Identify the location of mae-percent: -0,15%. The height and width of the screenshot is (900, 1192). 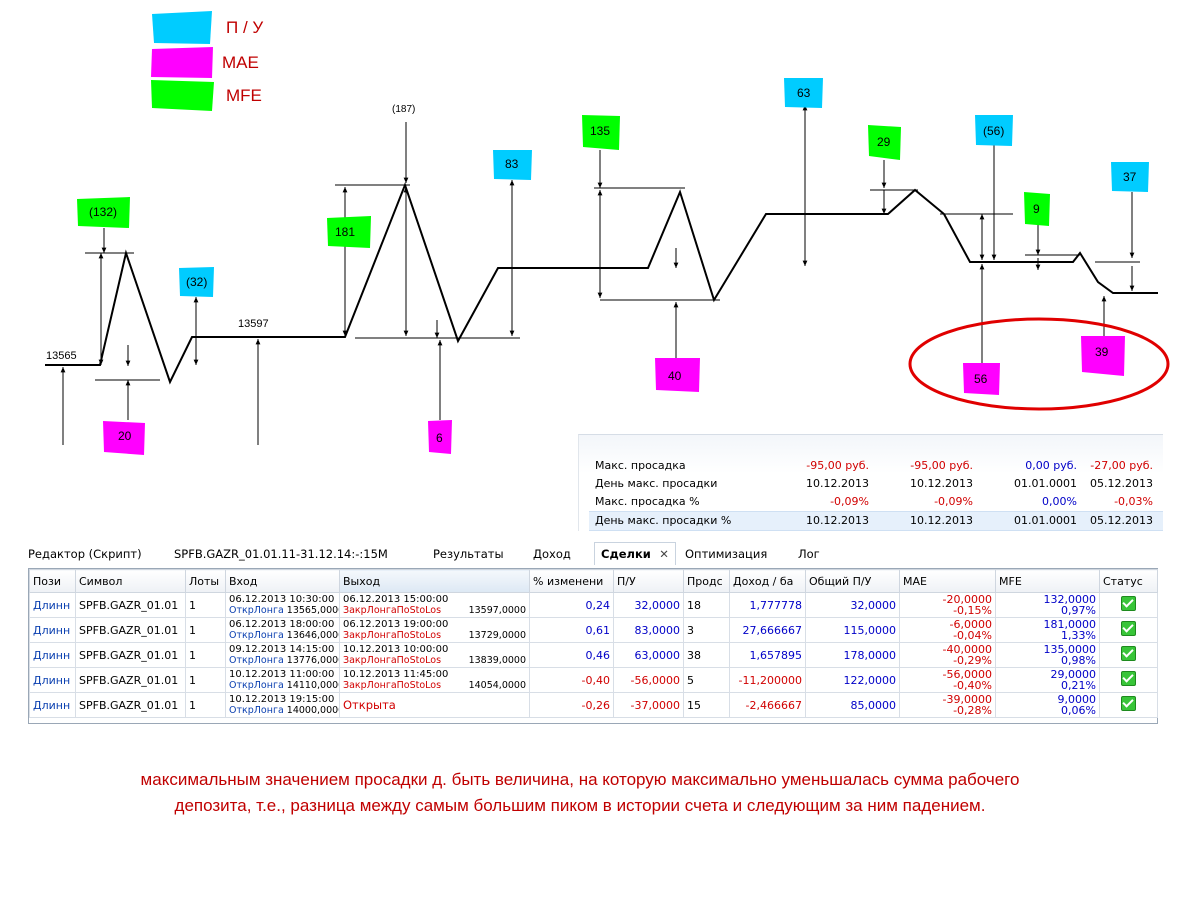
(972, 610).